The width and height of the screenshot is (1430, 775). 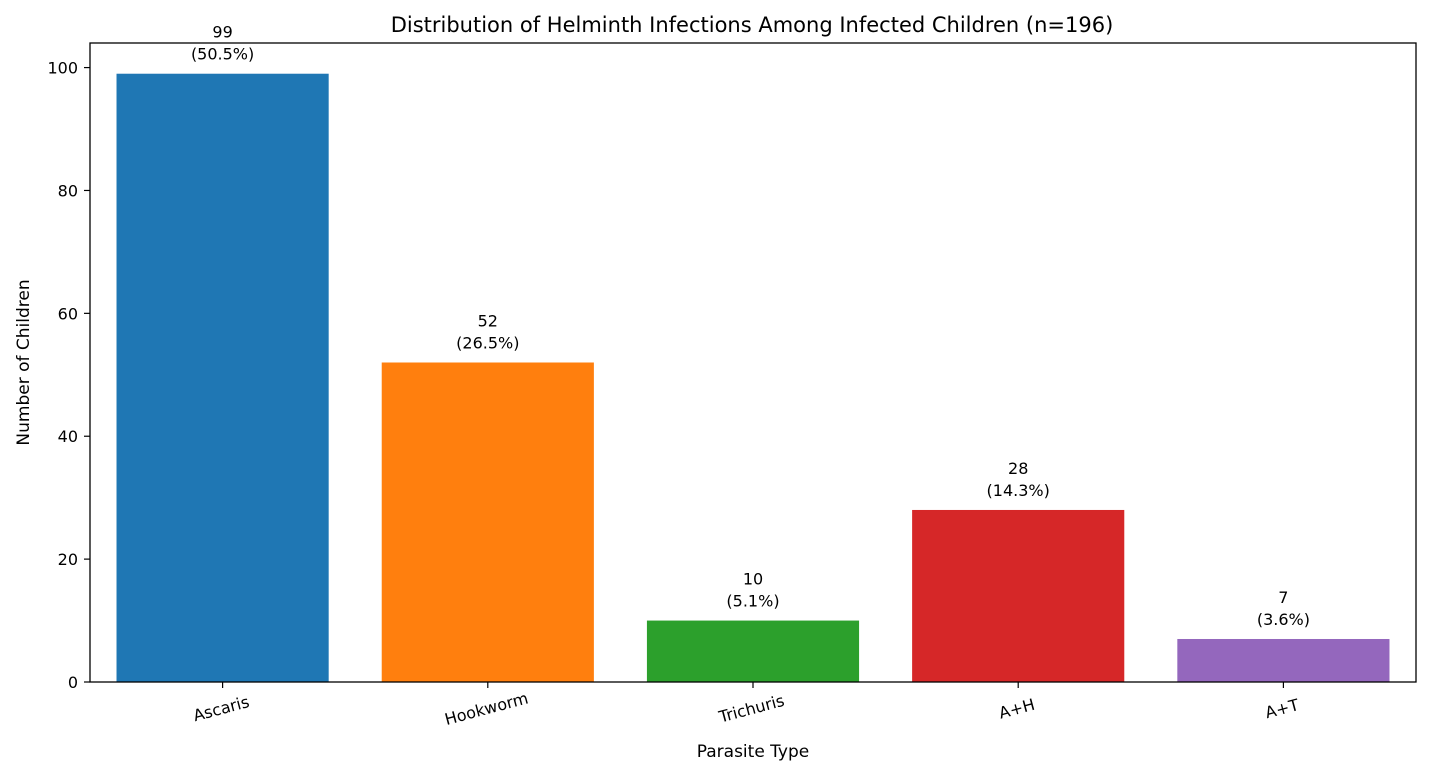 What do you see at coordinates (222, 32) in the screenshot?
I see `bar-value-label: 99` at bounding box center [222, 32].